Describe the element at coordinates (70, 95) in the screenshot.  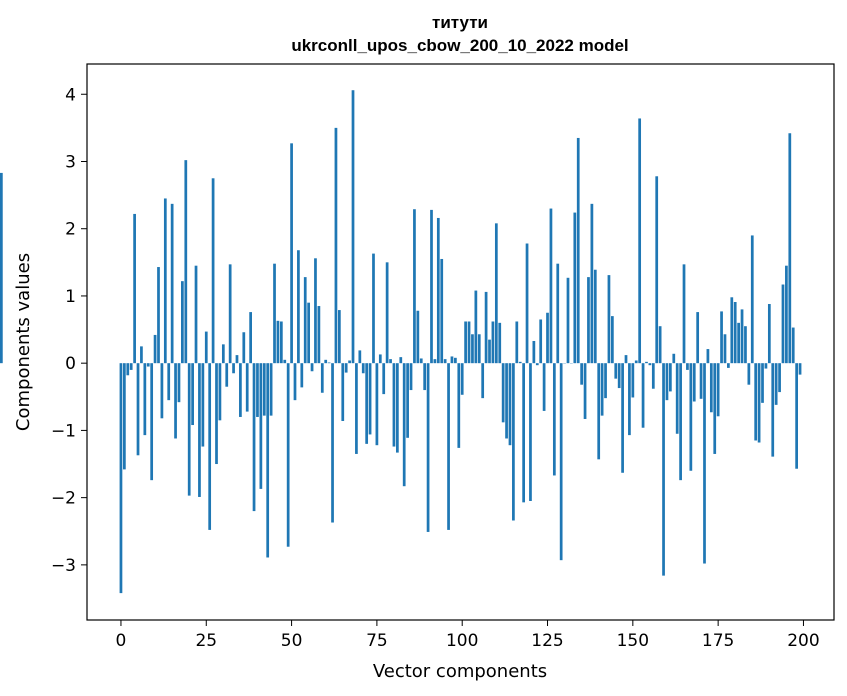
I see `y-tick-label: 4` at that location.